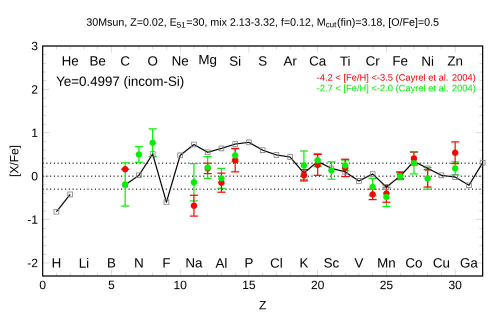  Describe the element at coordinates (290, 61) in the screenshot. I see `annotation: Ar` at that location.